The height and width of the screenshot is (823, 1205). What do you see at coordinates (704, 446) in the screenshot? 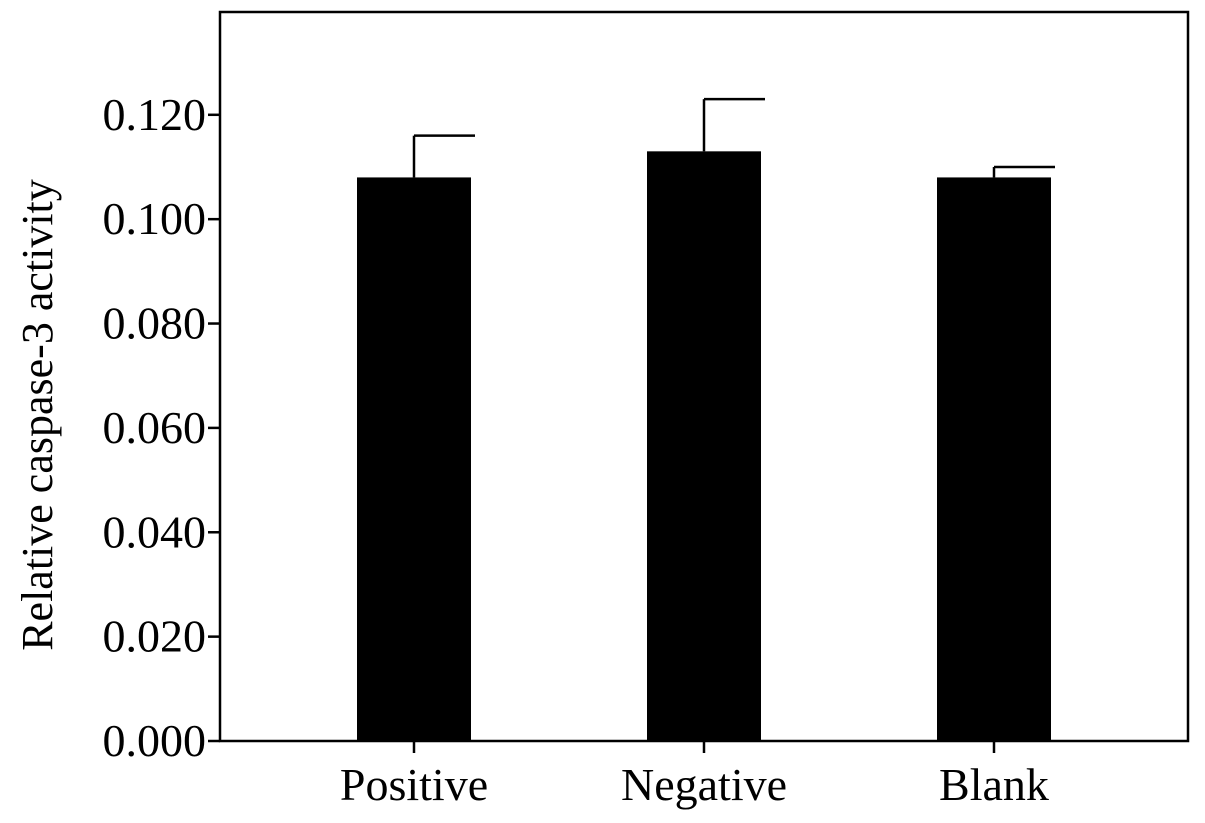
I see `bar-negative` at bounding box center [704, 446].